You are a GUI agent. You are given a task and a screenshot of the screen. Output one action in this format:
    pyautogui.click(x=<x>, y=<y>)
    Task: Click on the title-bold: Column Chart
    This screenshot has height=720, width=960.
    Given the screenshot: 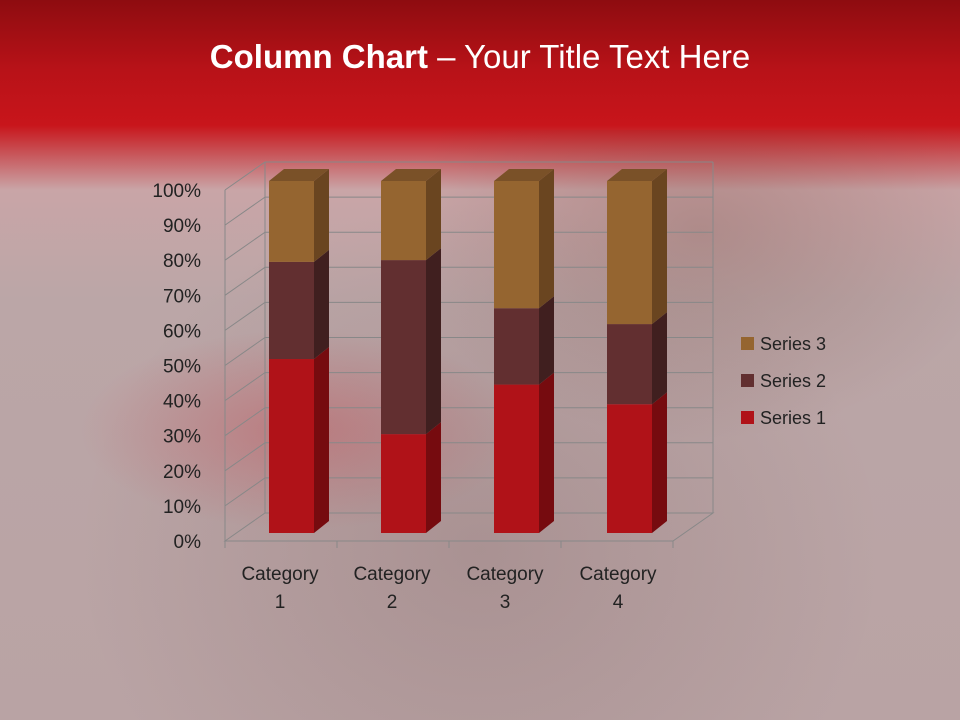 What is the action you would take?
    pyautogui.click(x=318, y=56)
    